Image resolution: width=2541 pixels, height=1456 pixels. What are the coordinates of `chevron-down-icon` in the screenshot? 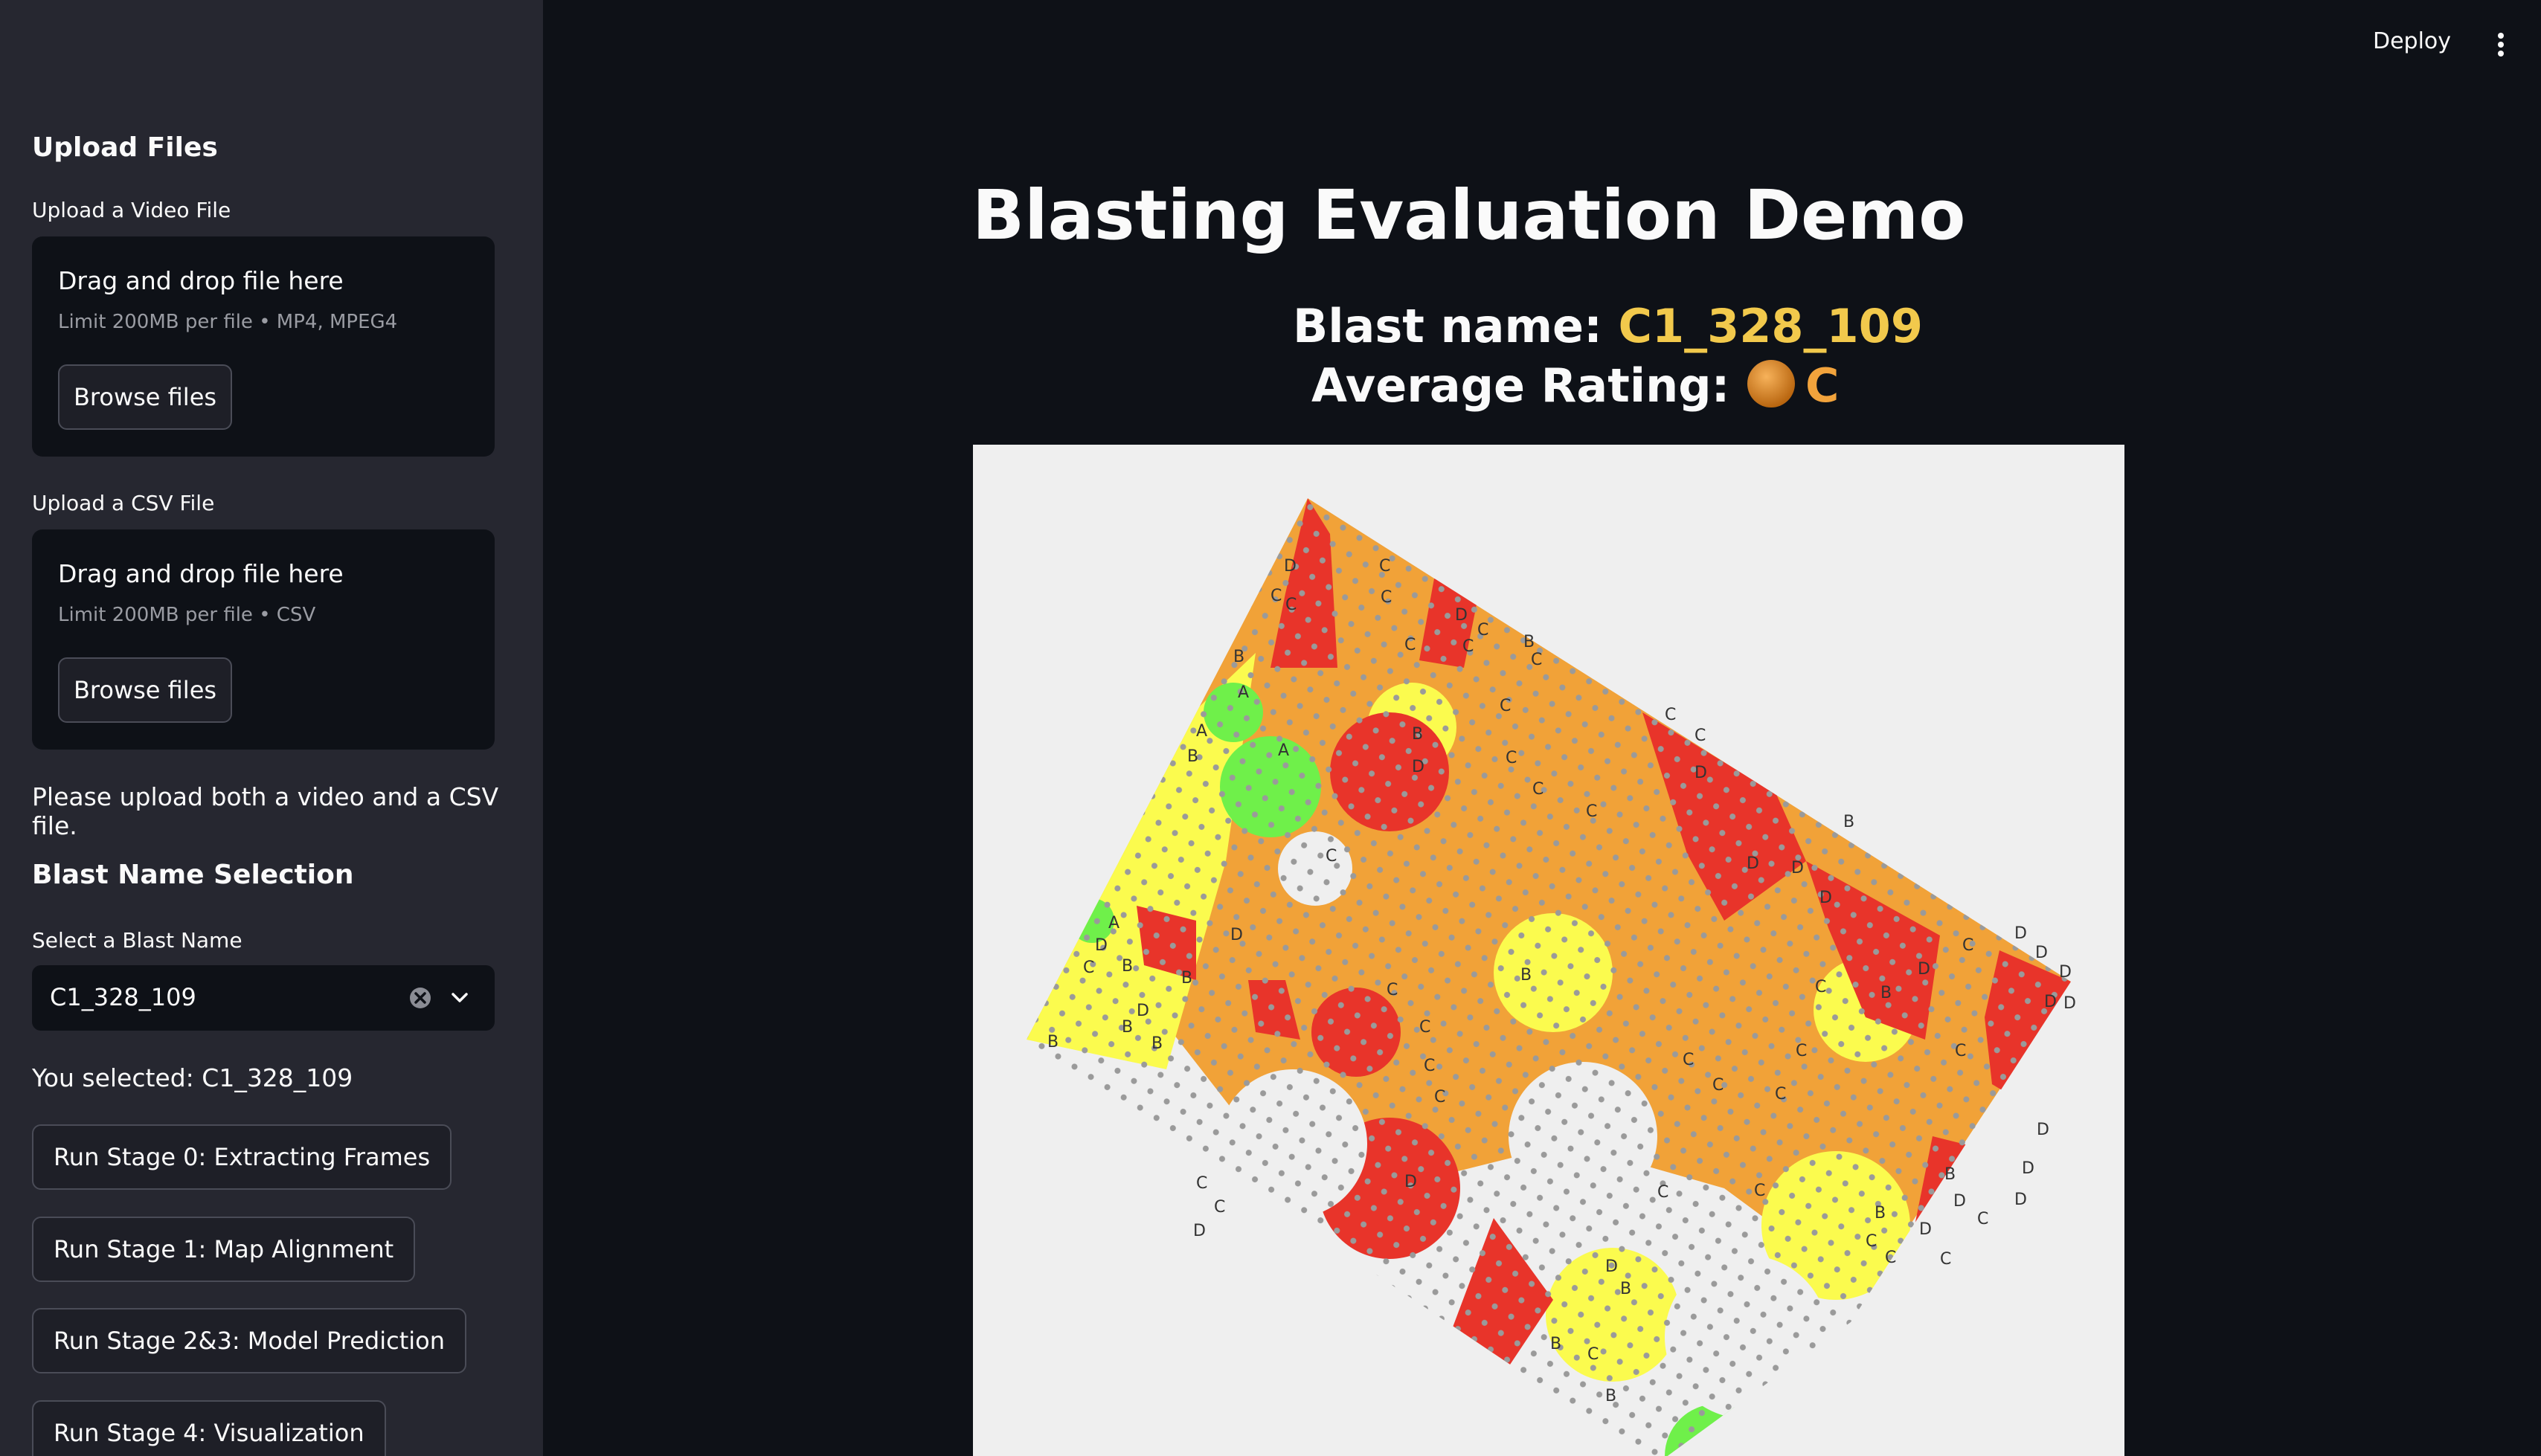 It's located at (460, 998).